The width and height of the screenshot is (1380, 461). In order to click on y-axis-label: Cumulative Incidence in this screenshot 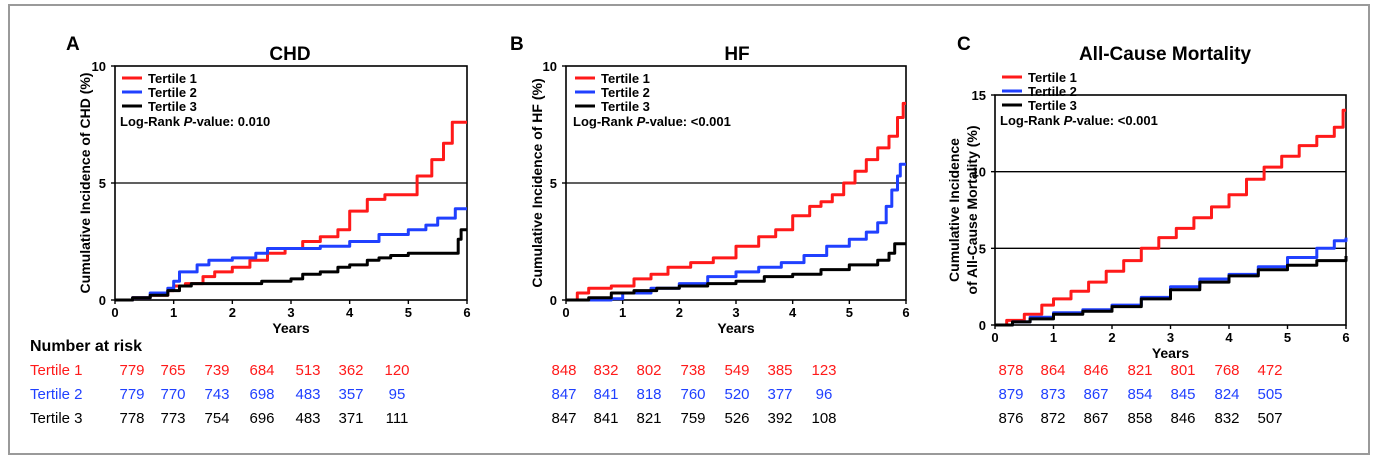, I will do `click(954, 210)`.